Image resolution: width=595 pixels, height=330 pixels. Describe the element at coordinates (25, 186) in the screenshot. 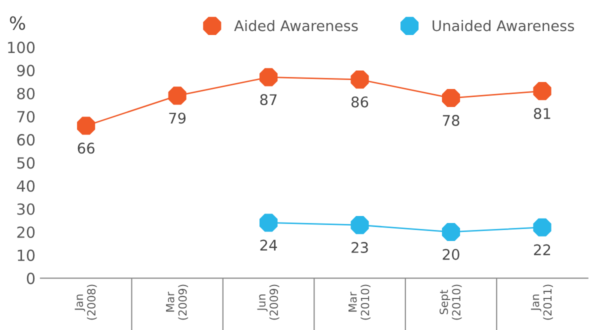

I see `y-tick-label: 40` at that location.